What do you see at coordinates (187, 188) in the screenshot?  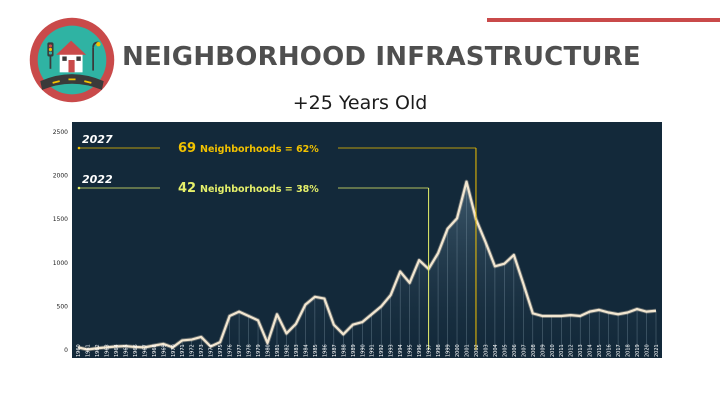 I see `annotation-count: 42` at bounding box center [187, 188].